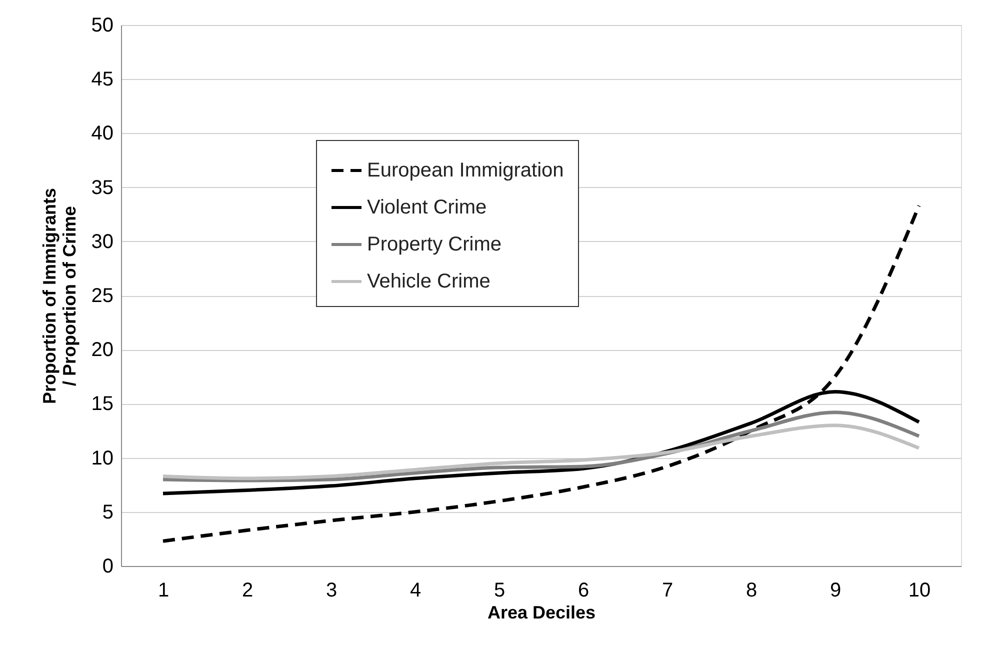 This screenshot has height=649, width=999. I want to click on y-tick-label: 5, so click(108, 512).